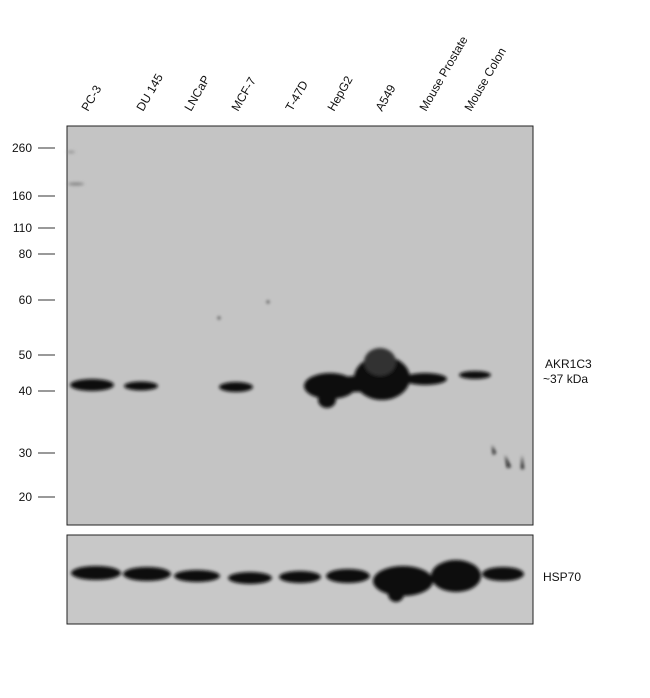 Image resolution: width=650 pixels, height=698 pixels. Describe the element at coordinates (567, 470) in the screenshot. I see `labels: AKR1C3 ~37 kDa HSP70` at that location.